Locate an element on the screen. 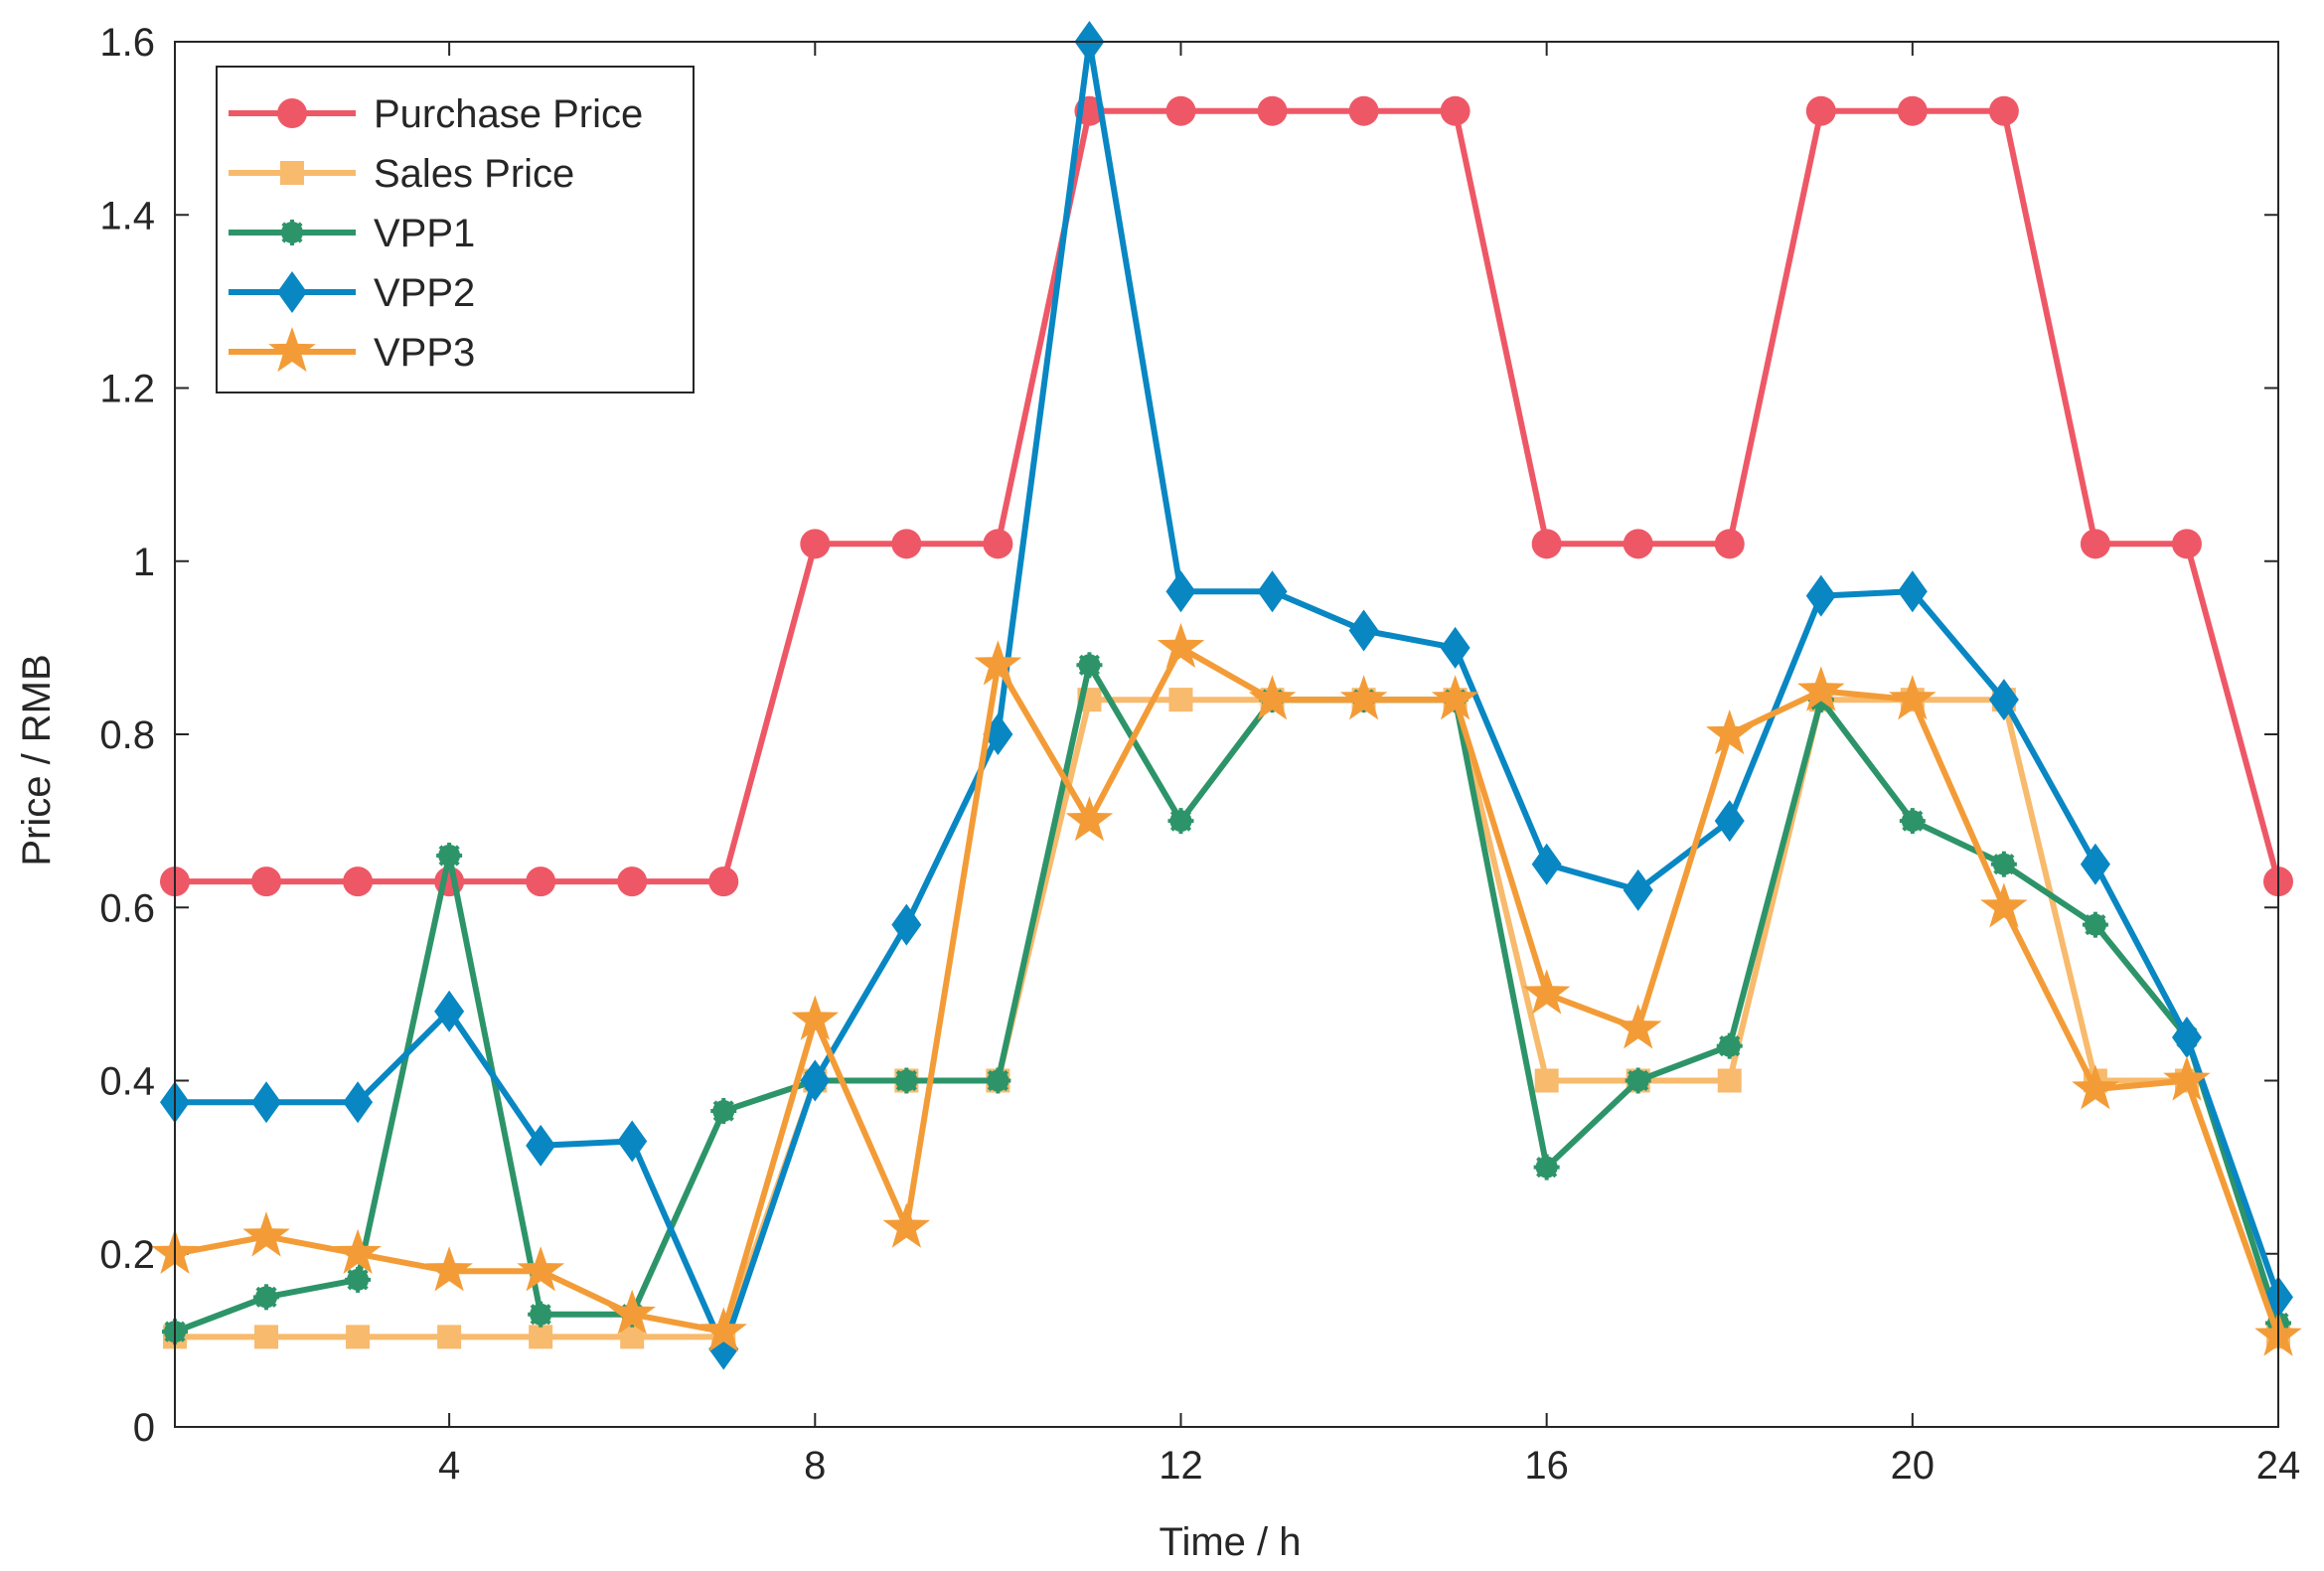 This screenshot has width=2324, height=1571. x-tick-label: 8 is located at coordinates (815, 1466).